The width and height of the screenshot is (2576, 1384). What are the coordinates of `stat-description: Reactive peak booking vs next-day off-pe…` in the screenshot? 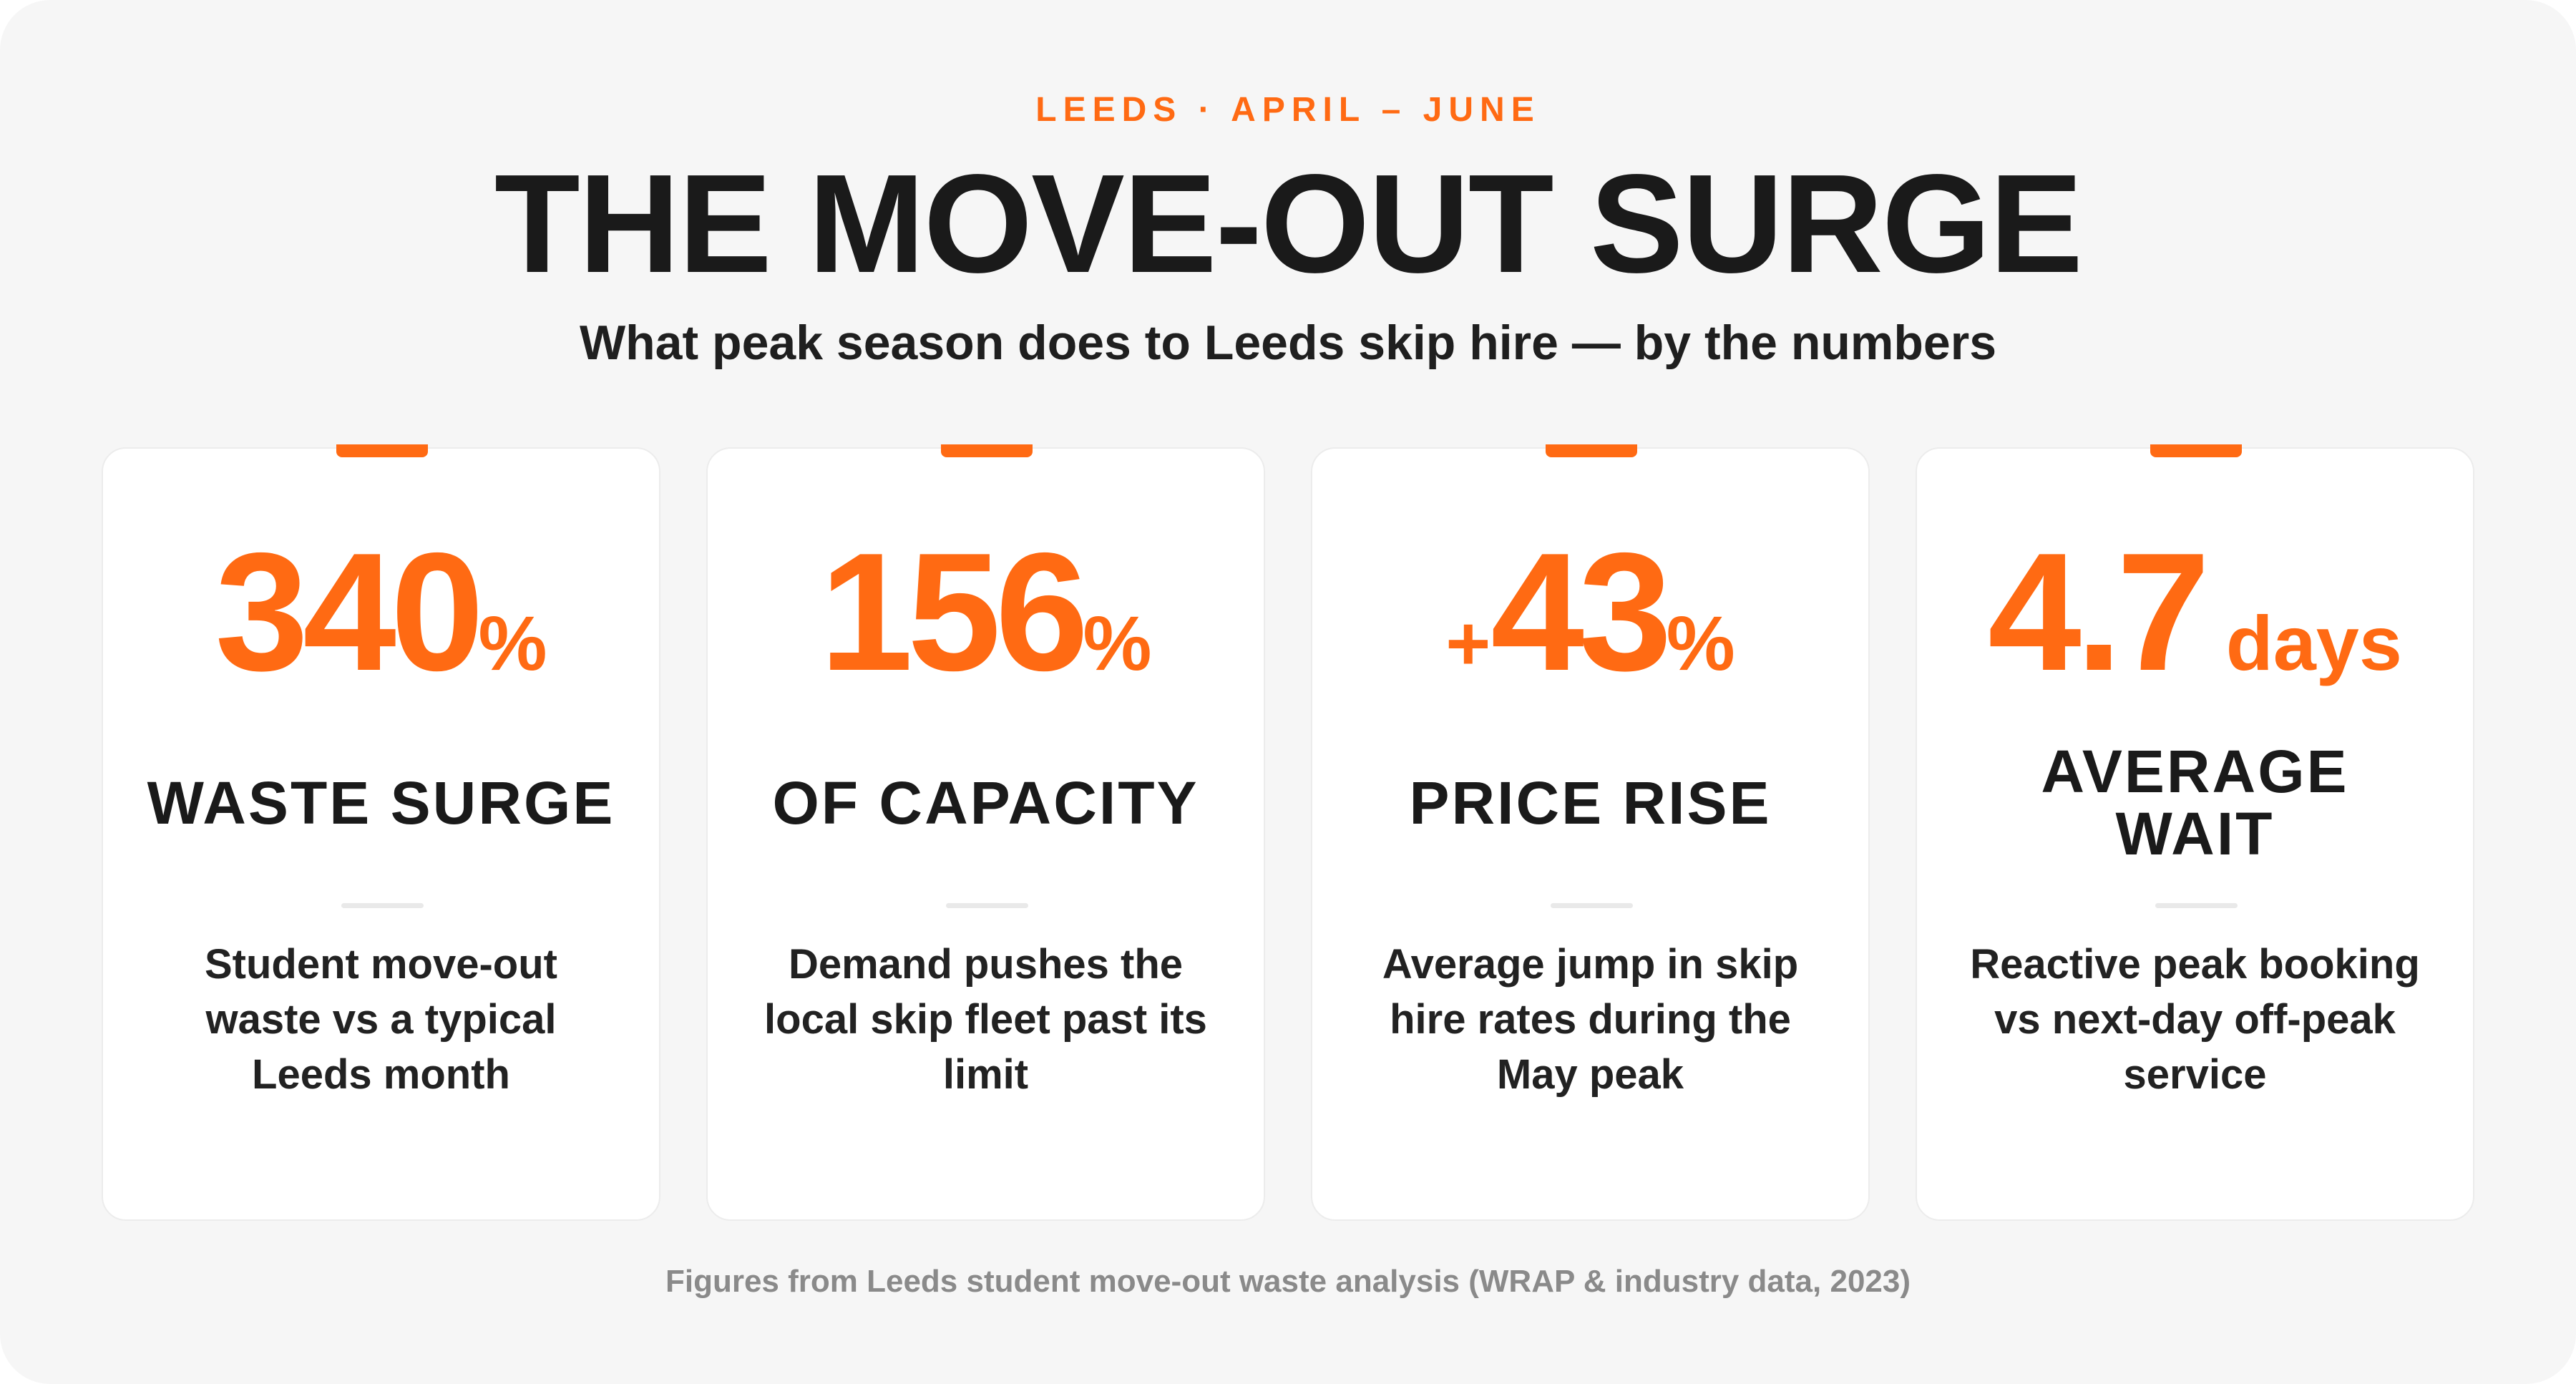 It's located at (2195, 1019).